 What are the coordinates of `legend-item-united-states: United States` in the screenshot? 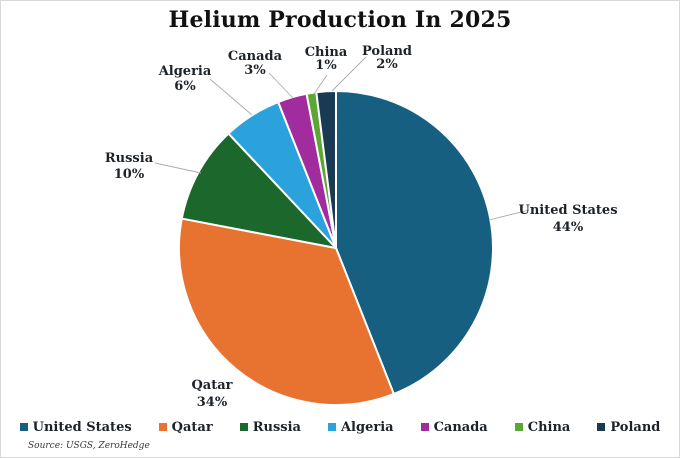 It's located at (75, 427).